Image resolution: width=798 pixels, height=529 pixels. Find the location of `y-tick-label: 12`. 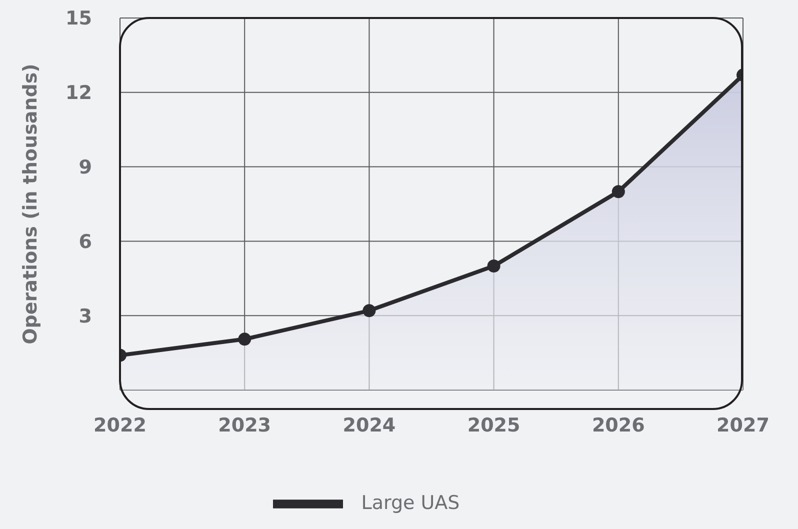

y-tick-label: 12 is located at coordinates (79, 93).